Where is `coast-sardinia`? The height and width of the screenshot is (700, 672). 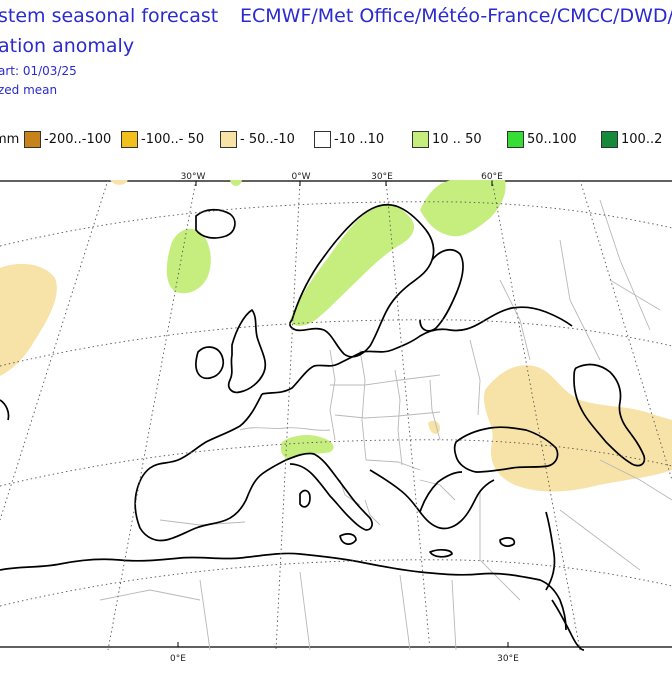
coast-sardinia is located at coordinates (305, 498).